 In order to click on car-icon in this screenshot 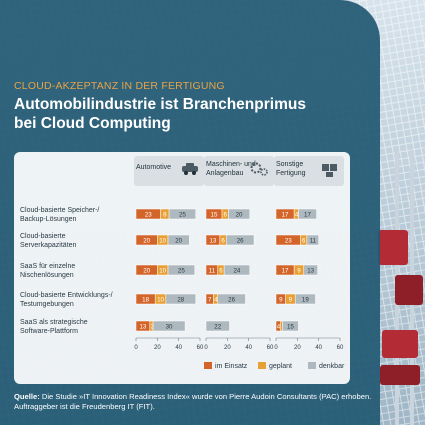, I will do `click(190, 169)`.